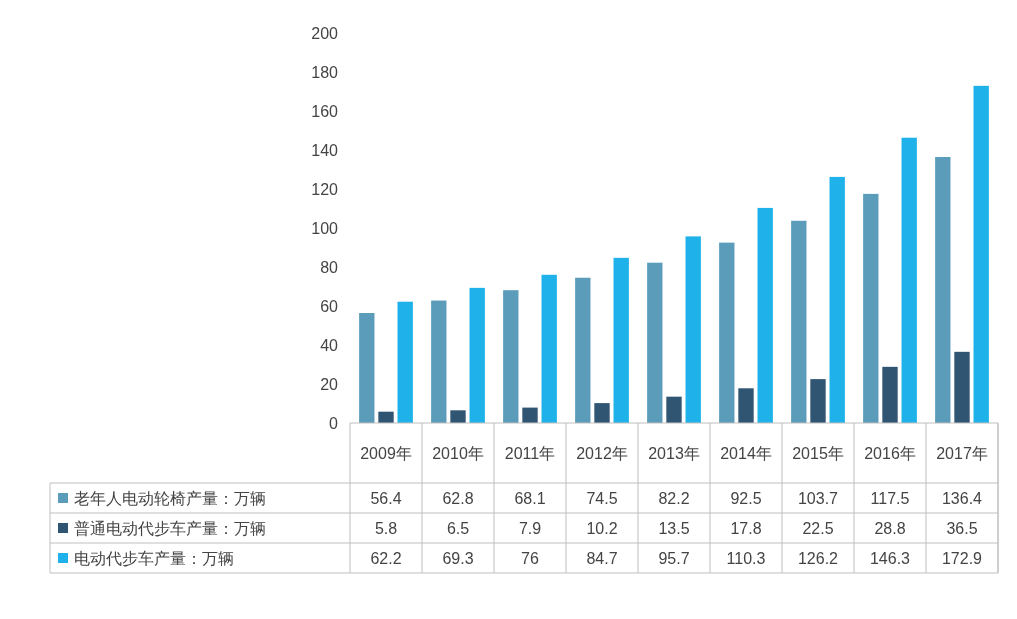  I want to click on y-tick-label: 100, so click(325, 228).